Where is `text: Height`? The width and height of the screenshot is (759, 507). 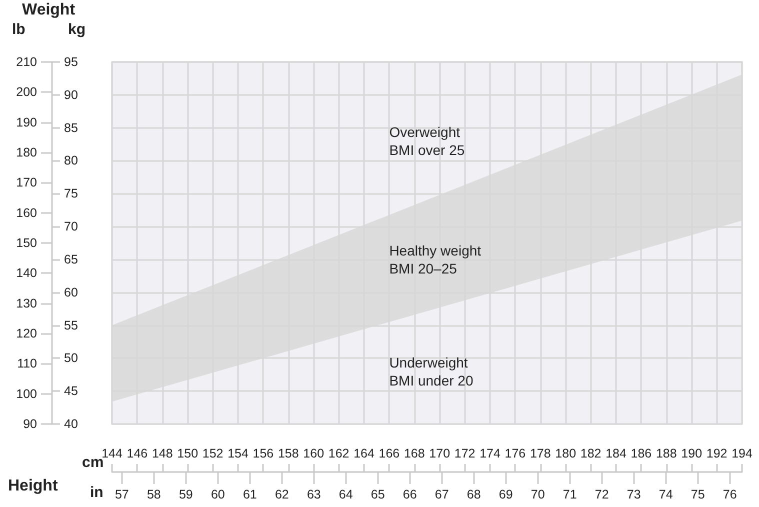 text: Height is located at coordinates (33, 486).